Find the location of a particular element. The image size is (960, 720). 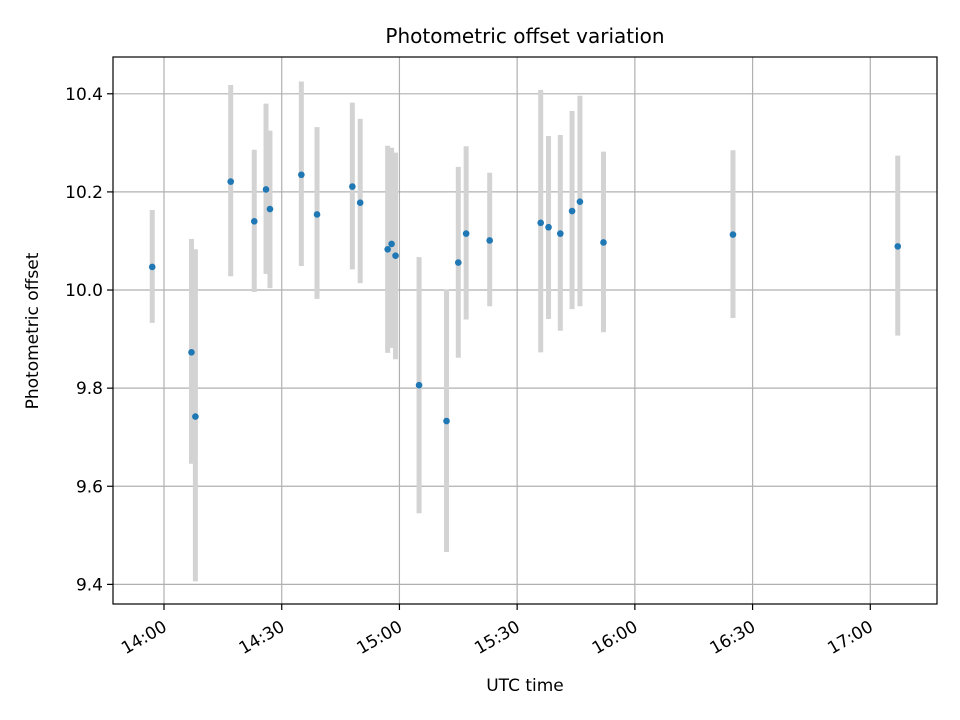

y-tick-label: 9.6 is located at coordinates (89, 487).